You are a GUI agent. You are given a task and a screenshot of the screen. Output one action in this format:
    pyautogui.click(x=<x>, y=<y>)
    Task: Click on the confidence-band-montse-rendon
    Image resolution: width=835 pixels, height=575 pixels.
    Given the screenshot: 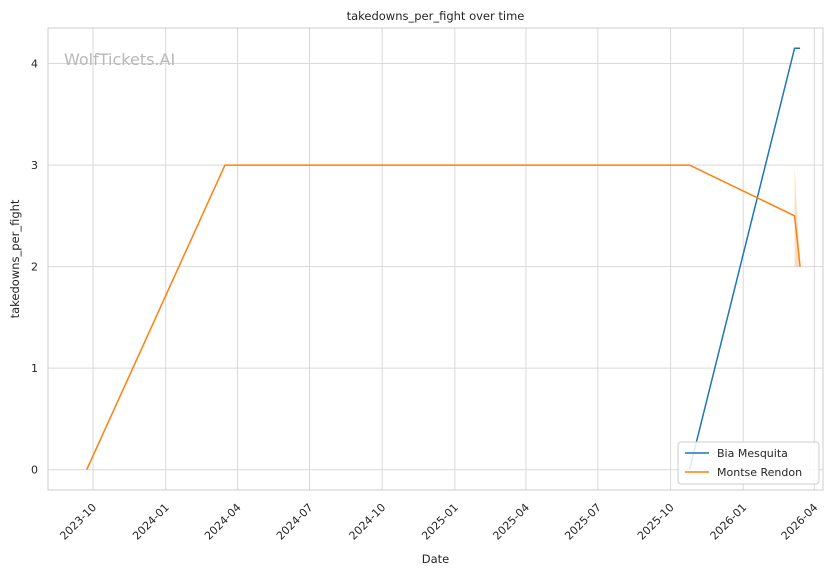 What is the action you would take?
    pyautogui.click(x=797, y=216)
    